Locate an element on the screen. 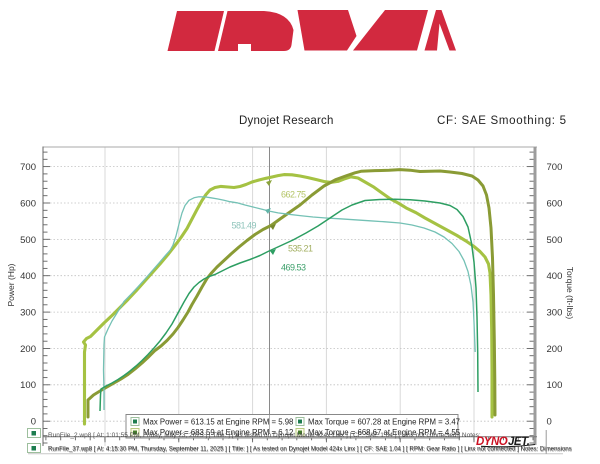  svg-text: DYNO is located at coordinates (492, 442).